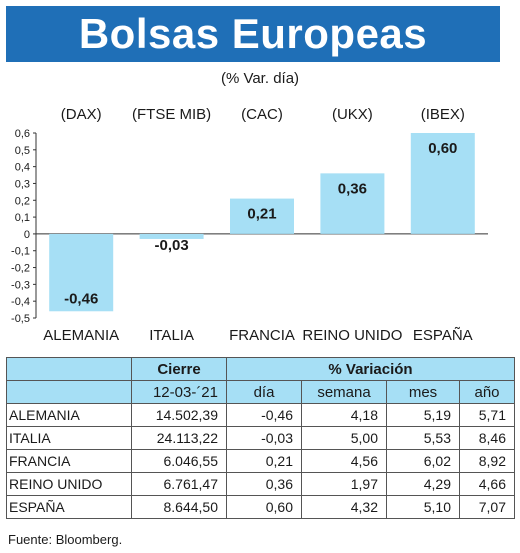  Describe the element at coordinates (344, 507) in the screenshot. I see `row-semana: 4,32` at that location.